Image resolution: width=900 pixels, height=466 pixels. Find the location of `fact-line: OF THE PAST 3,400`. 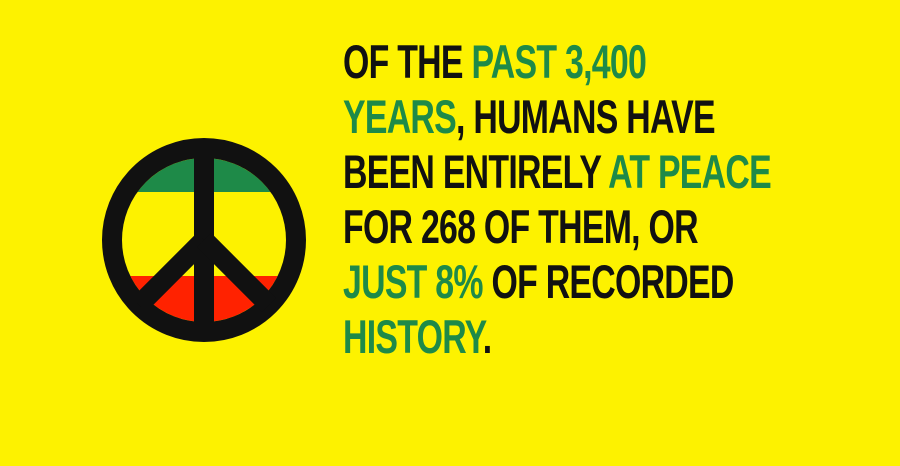

fact-line: OF THE PAST 3,400 is located at coordinates (537, 61).